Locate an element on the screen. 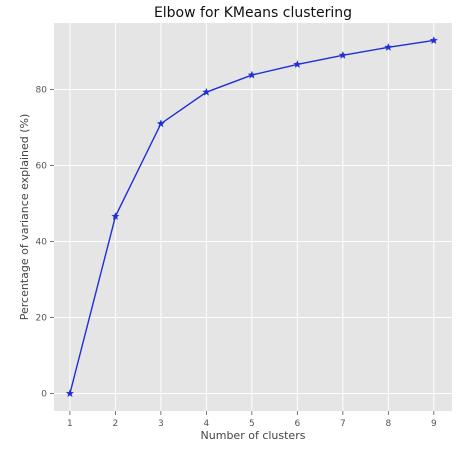  y-axis-label: Percentage of variance explained (%) is located at coordinates (24, 217).